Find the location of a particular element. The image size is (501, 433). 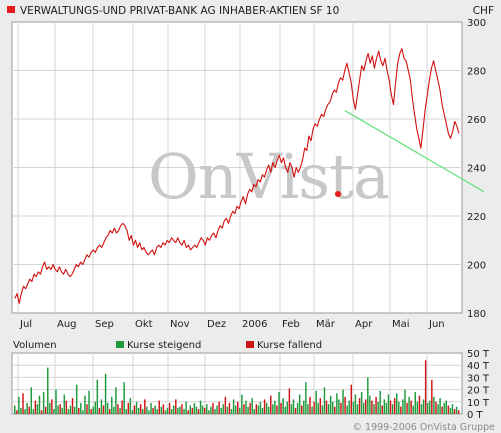

month-tick-label: Apr is located at coordinates (364, 324).